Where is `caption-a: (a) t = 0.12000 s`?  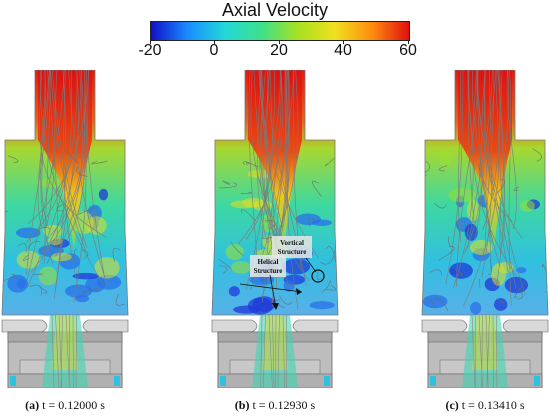 caption-a: (a) t = 0.12000 s is located at coordinates (65, 405).